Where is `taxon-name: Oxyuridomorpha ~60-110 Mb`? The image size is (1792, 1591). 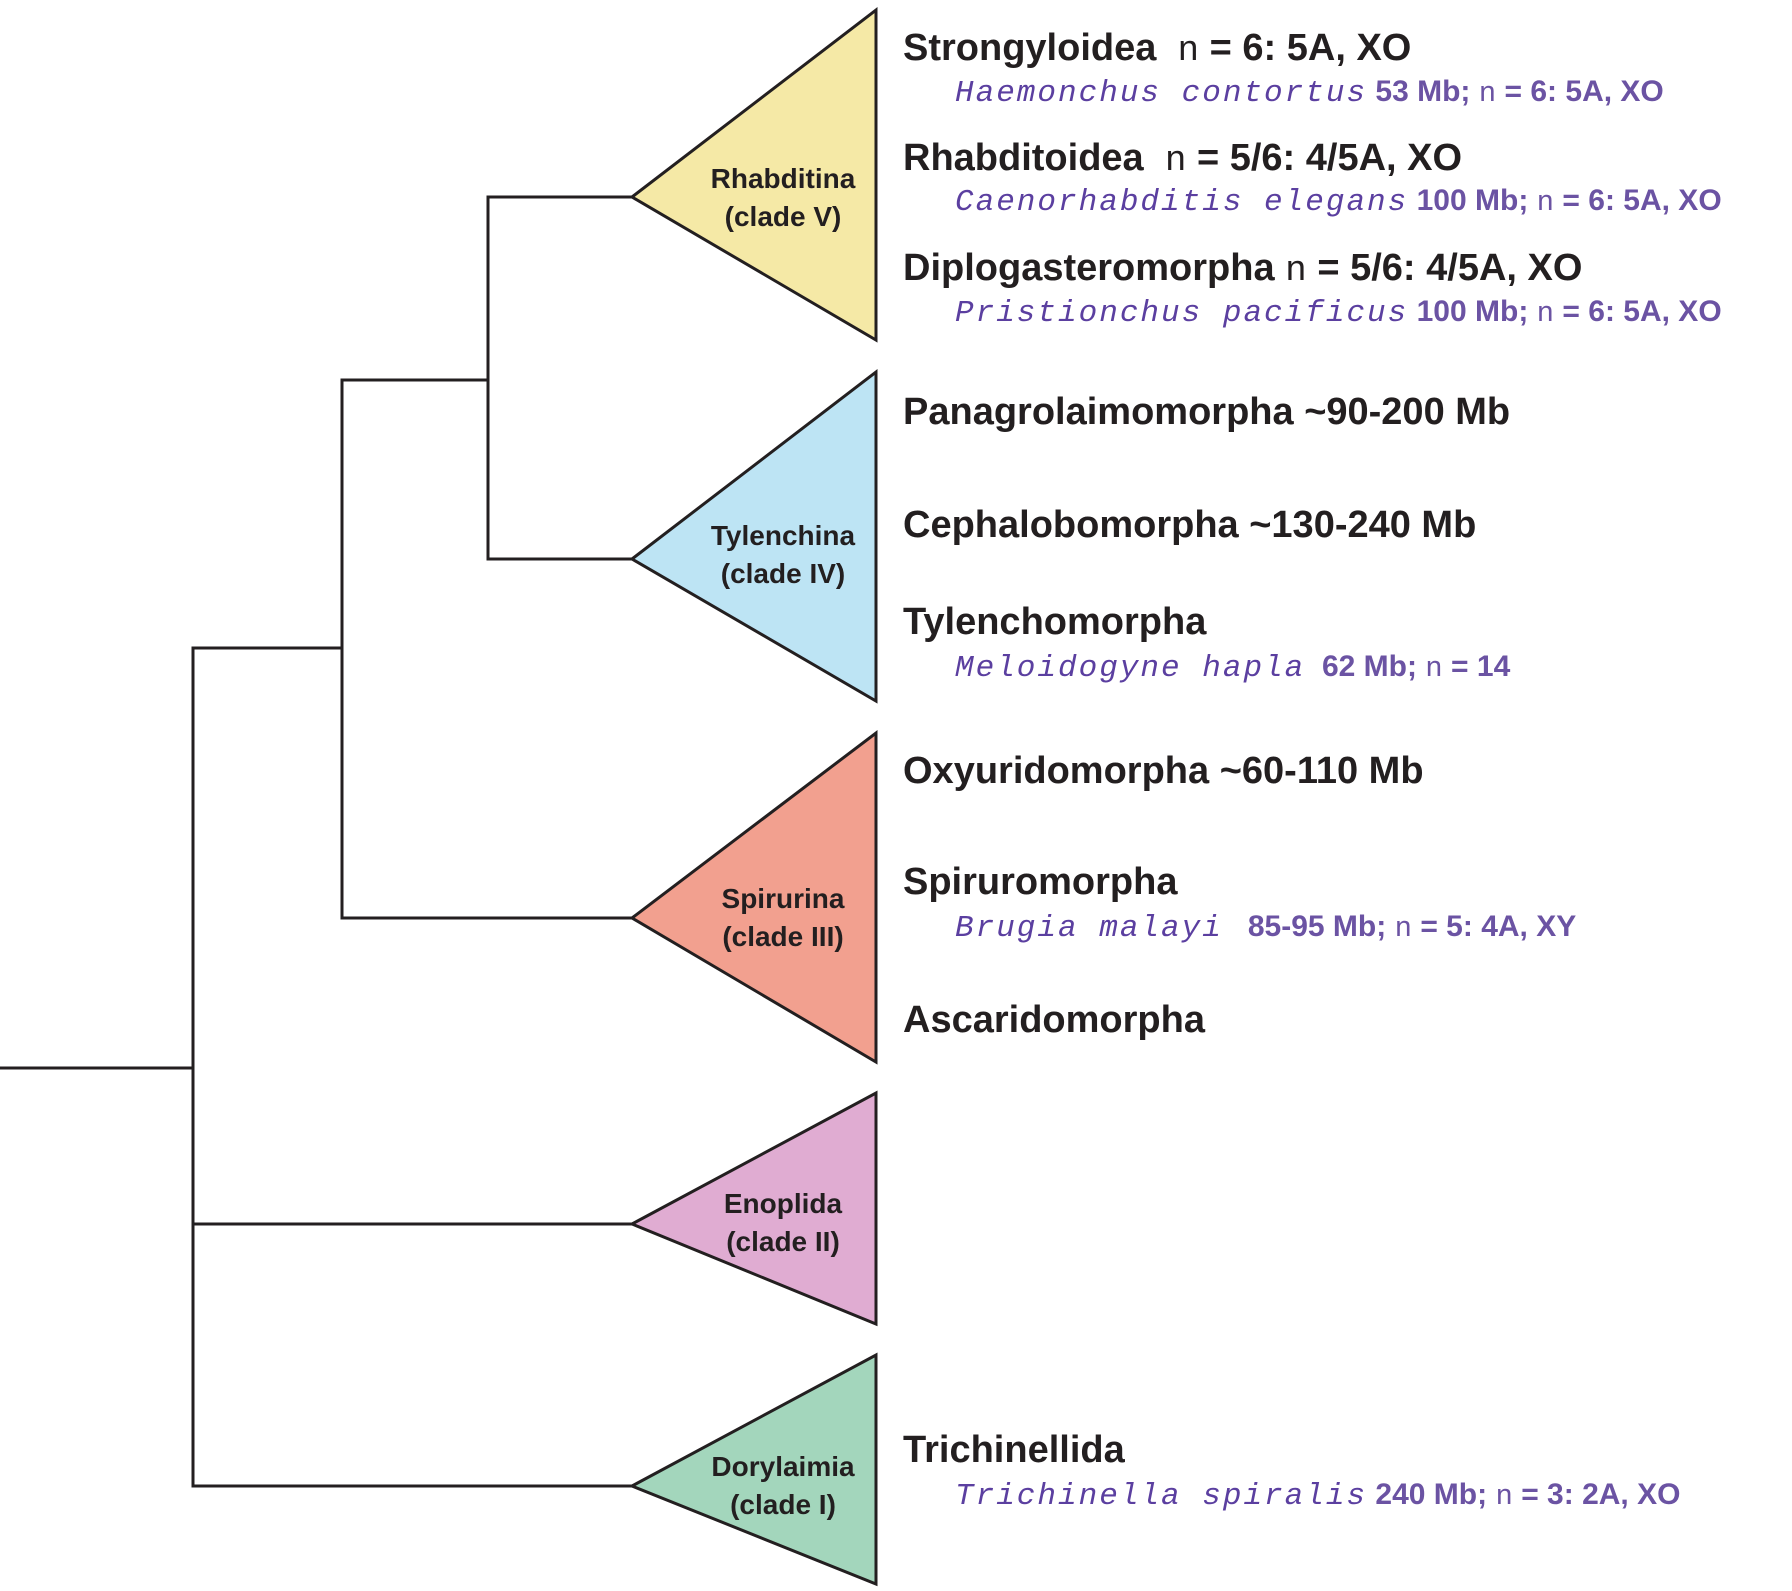
taxon-name: Oxyuridomorpha ~60-110 Mb is located at coordinates (1163, 771).